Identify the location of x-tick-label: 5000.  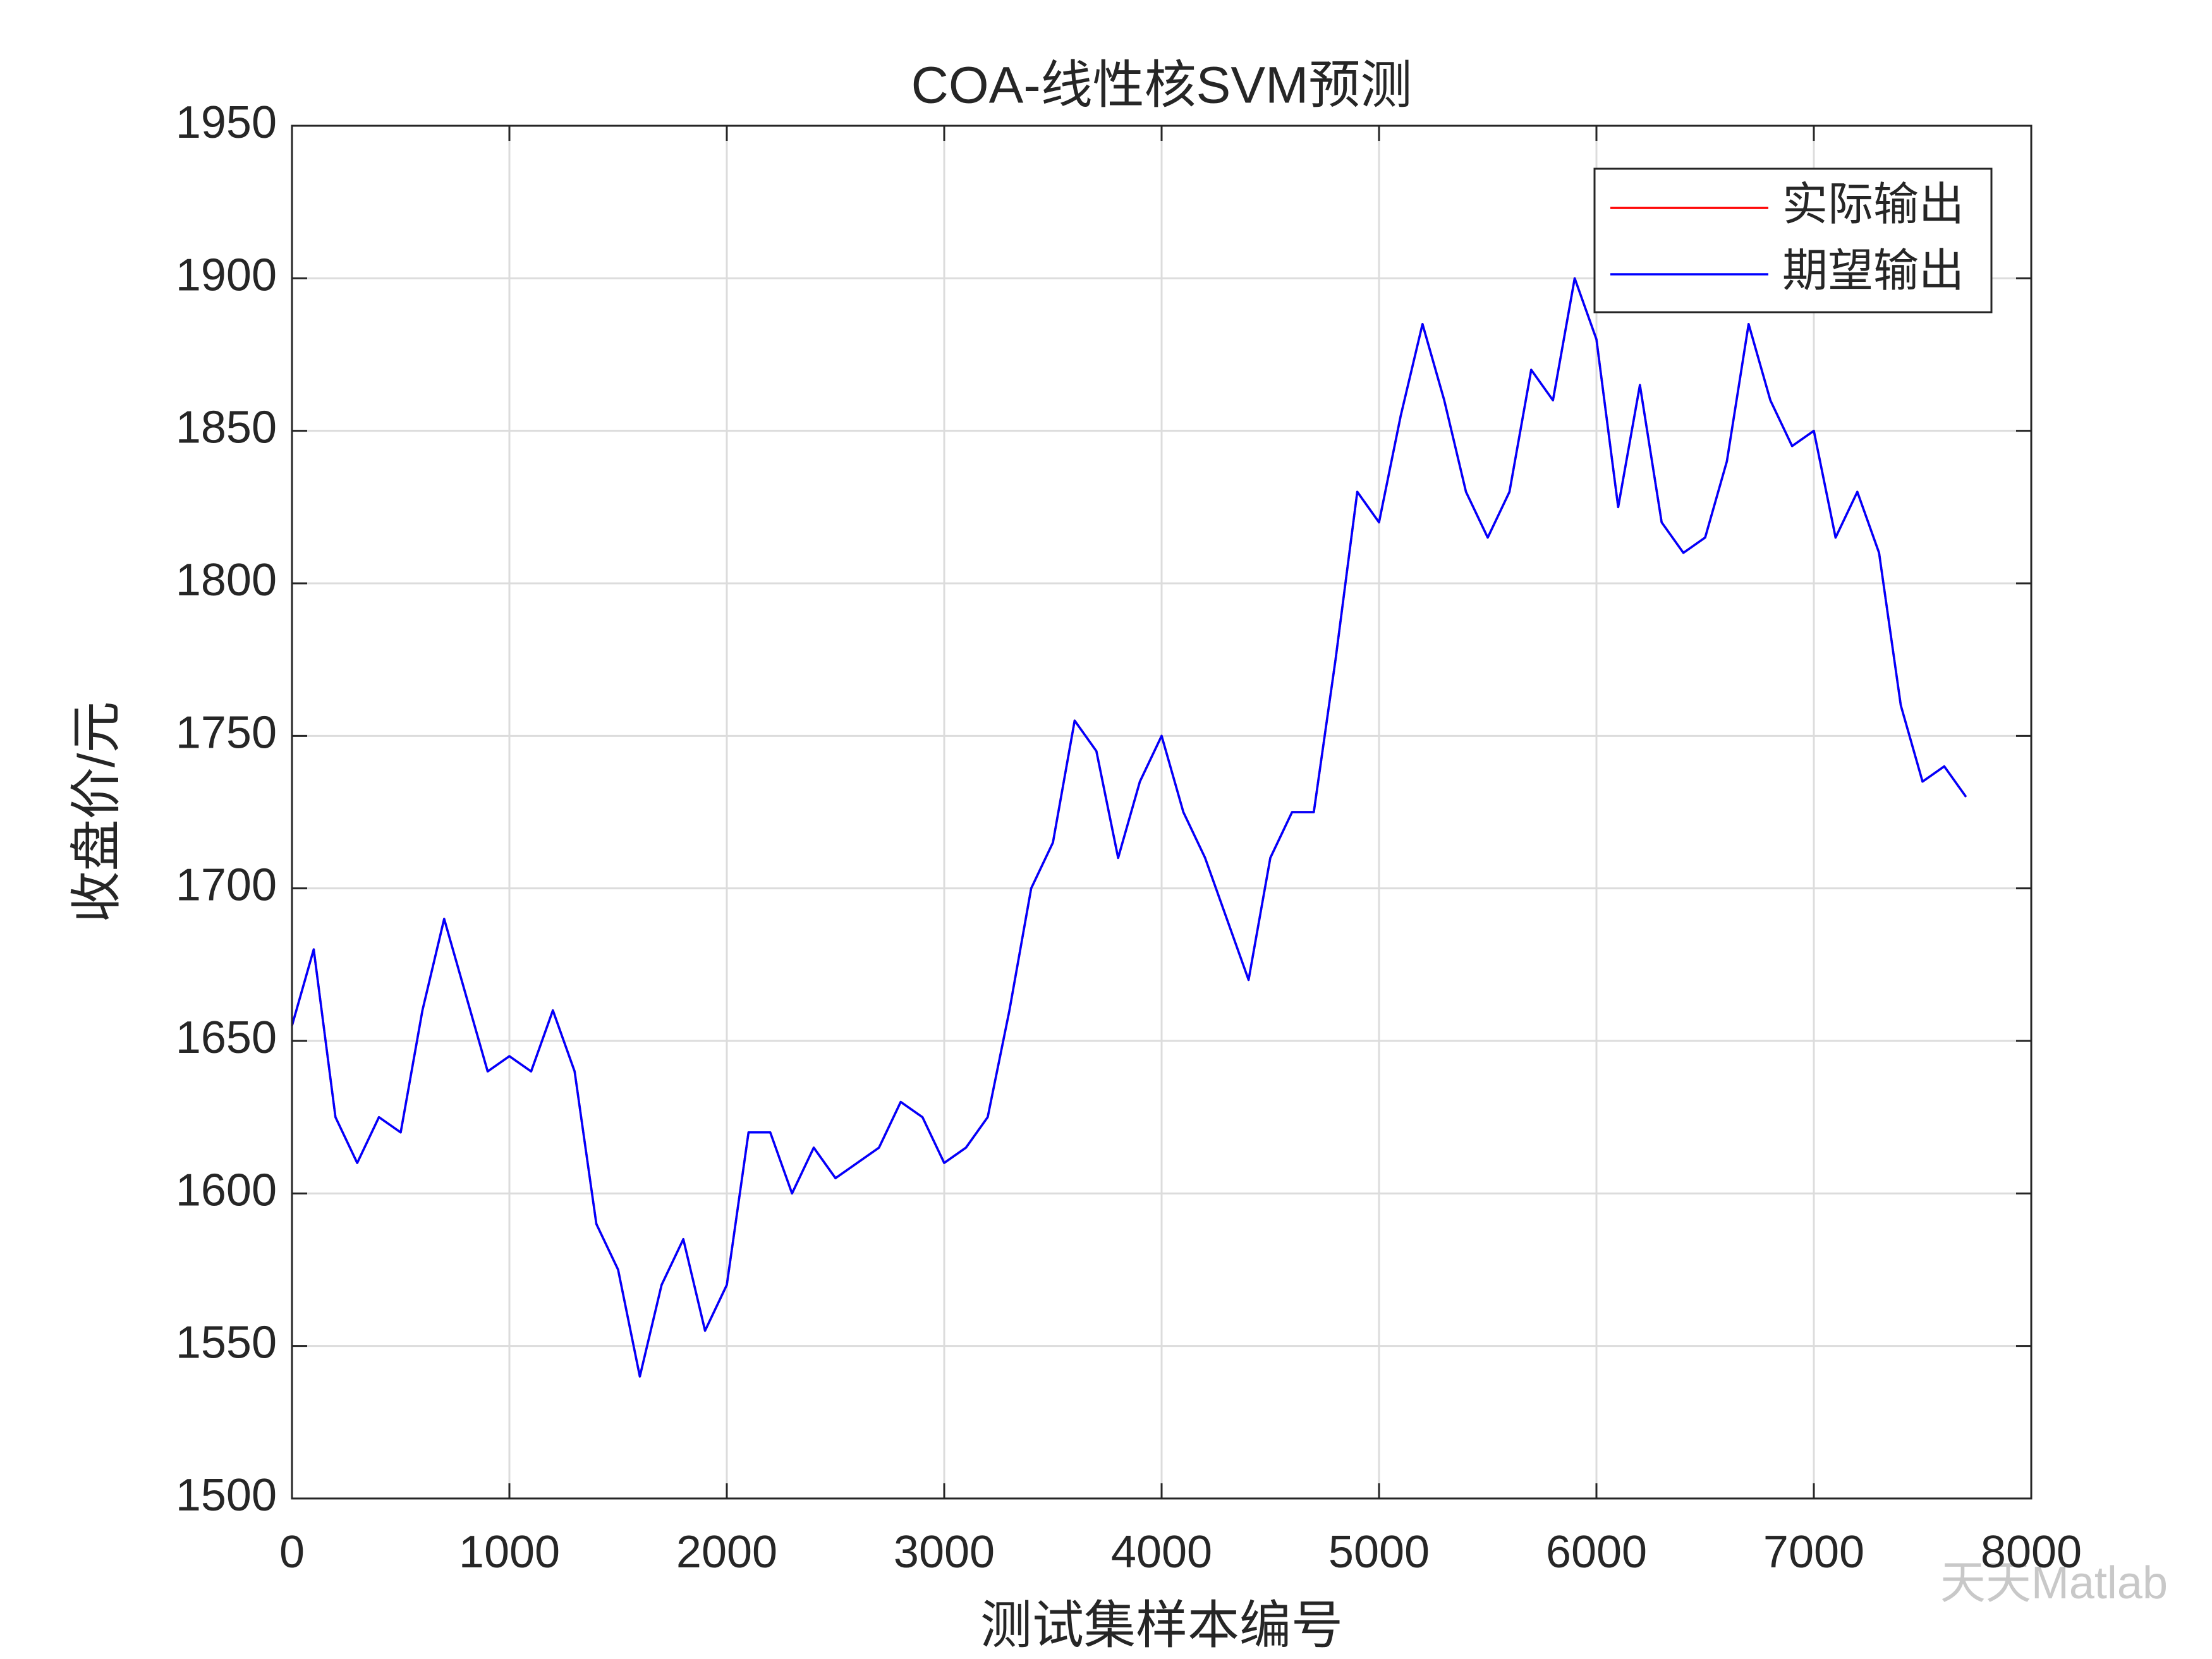
(1379, 1552).